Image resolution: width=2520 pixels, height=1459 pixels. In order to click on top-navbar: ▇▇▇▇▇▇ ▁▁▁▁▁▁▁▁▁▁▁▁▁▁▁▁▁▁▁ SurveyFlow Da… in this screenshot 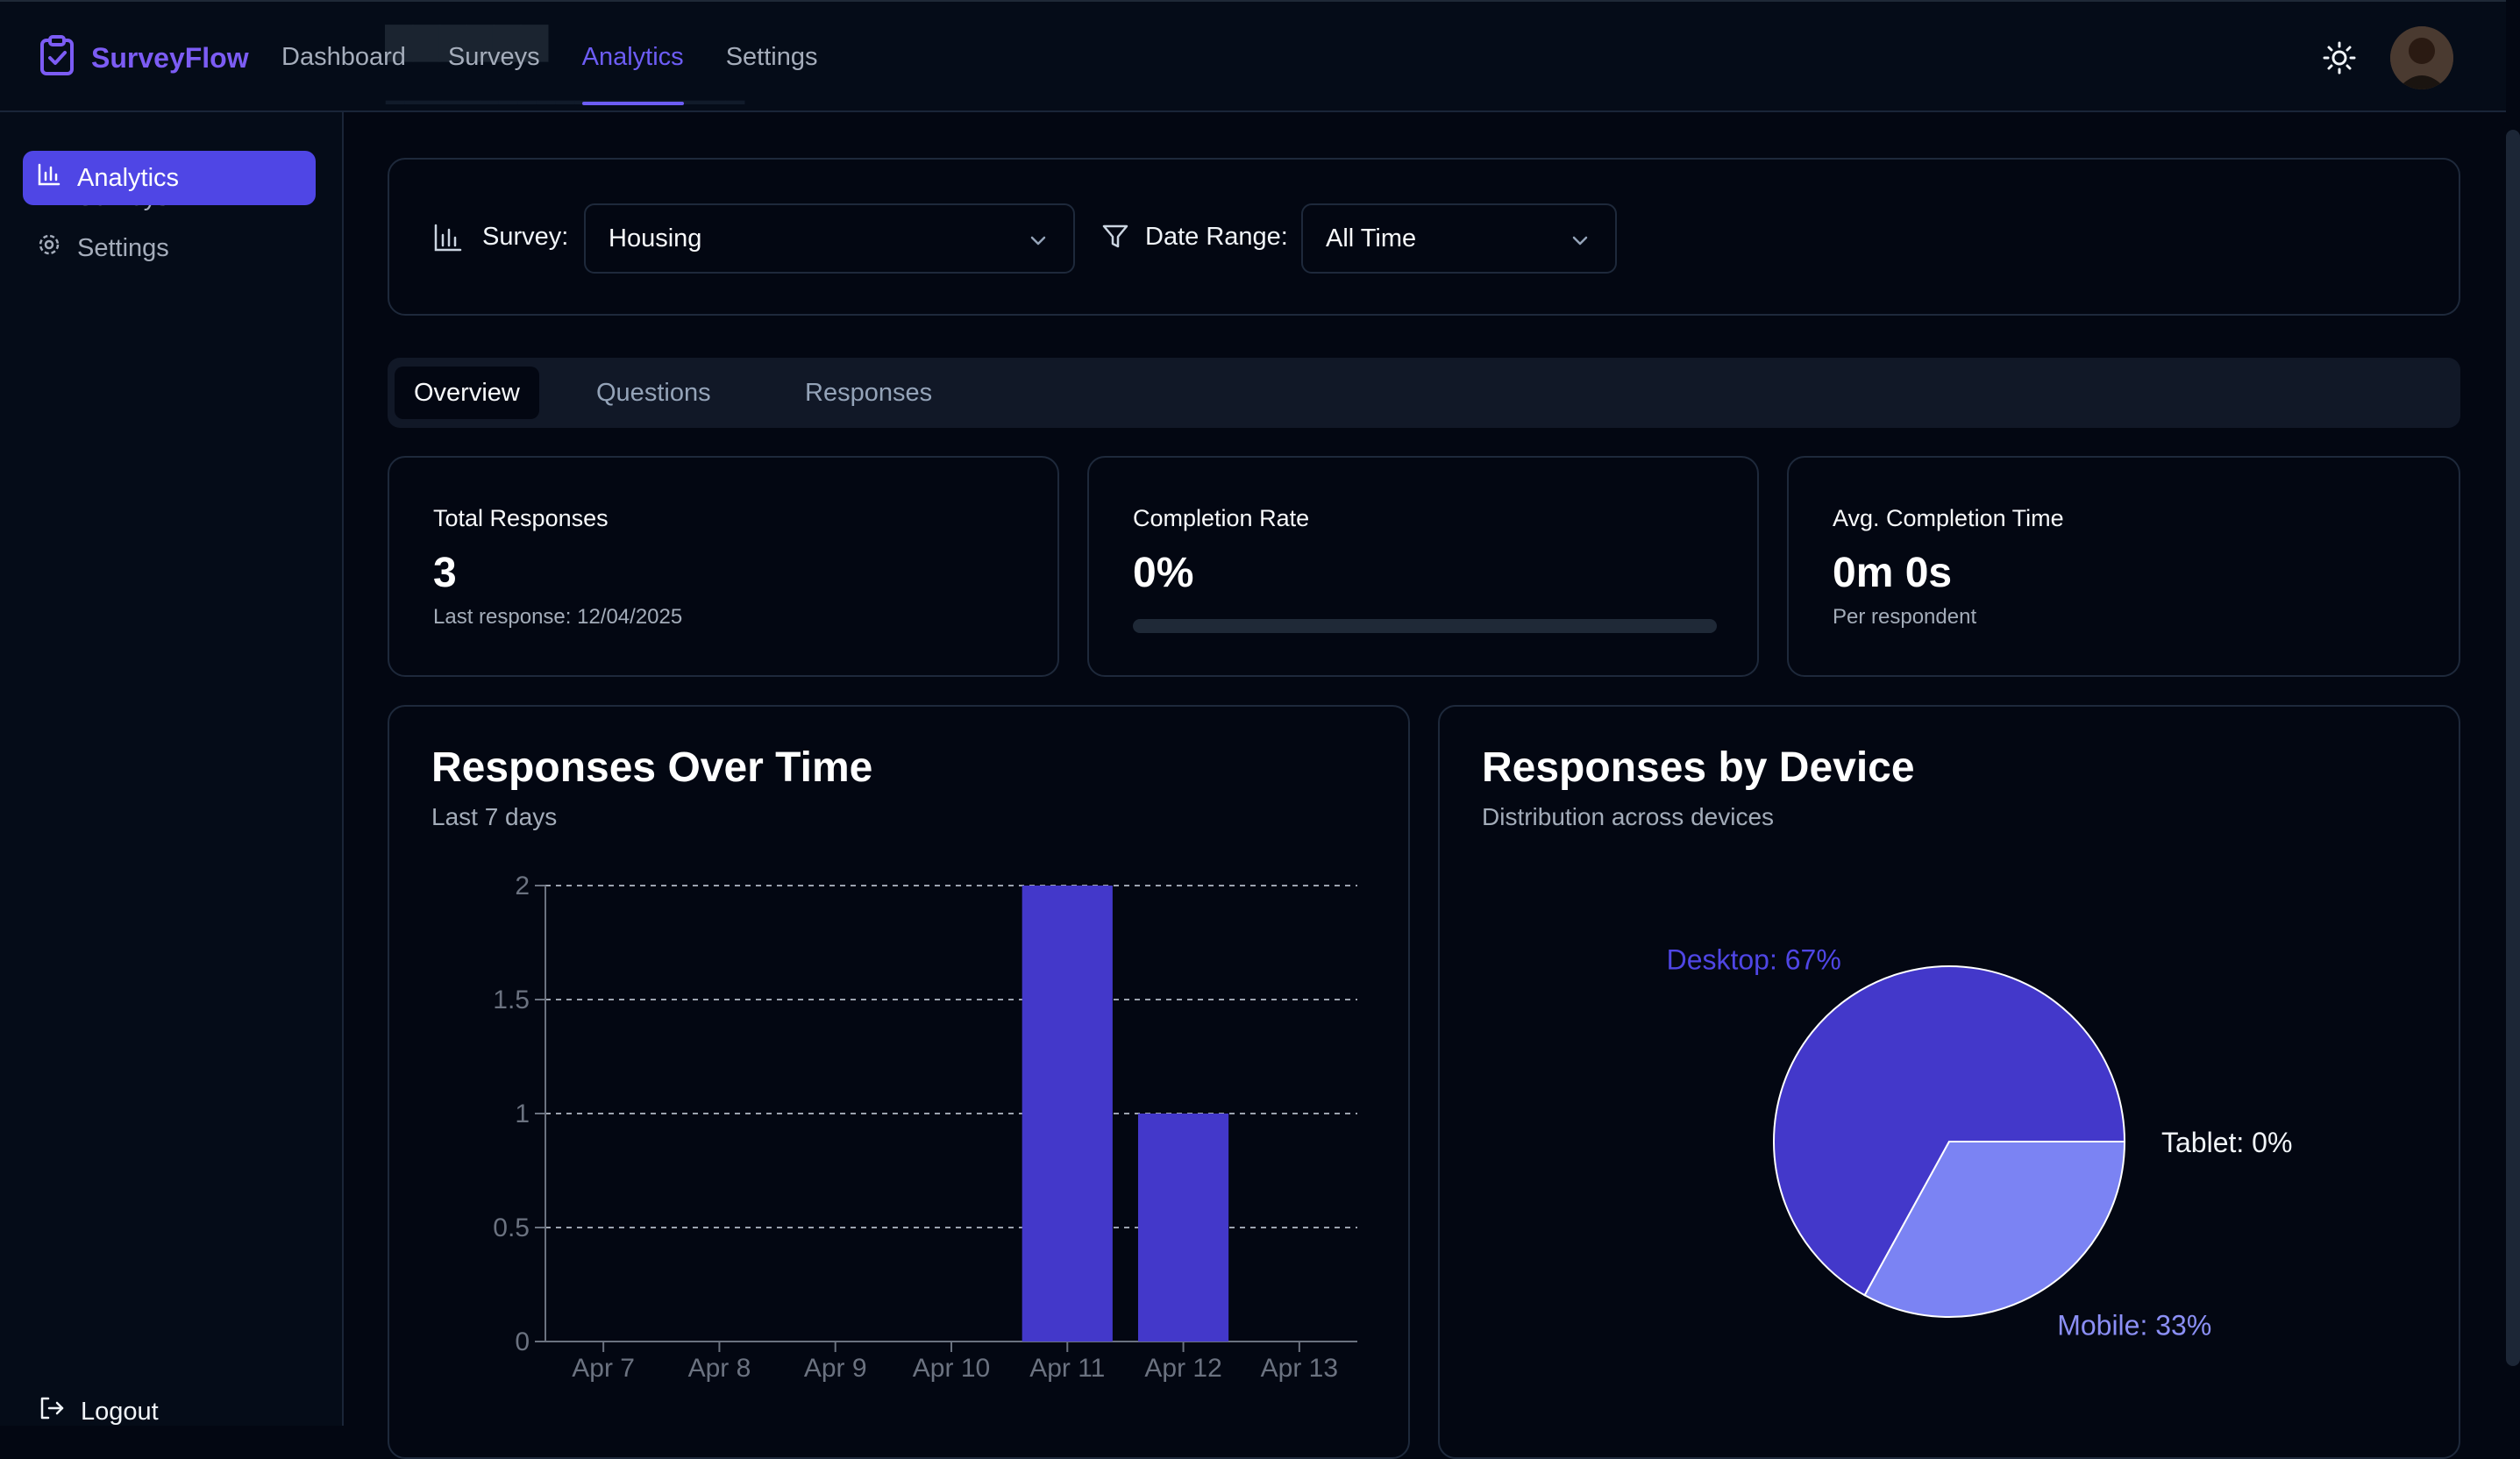, I will do `click(1253, 56)`.